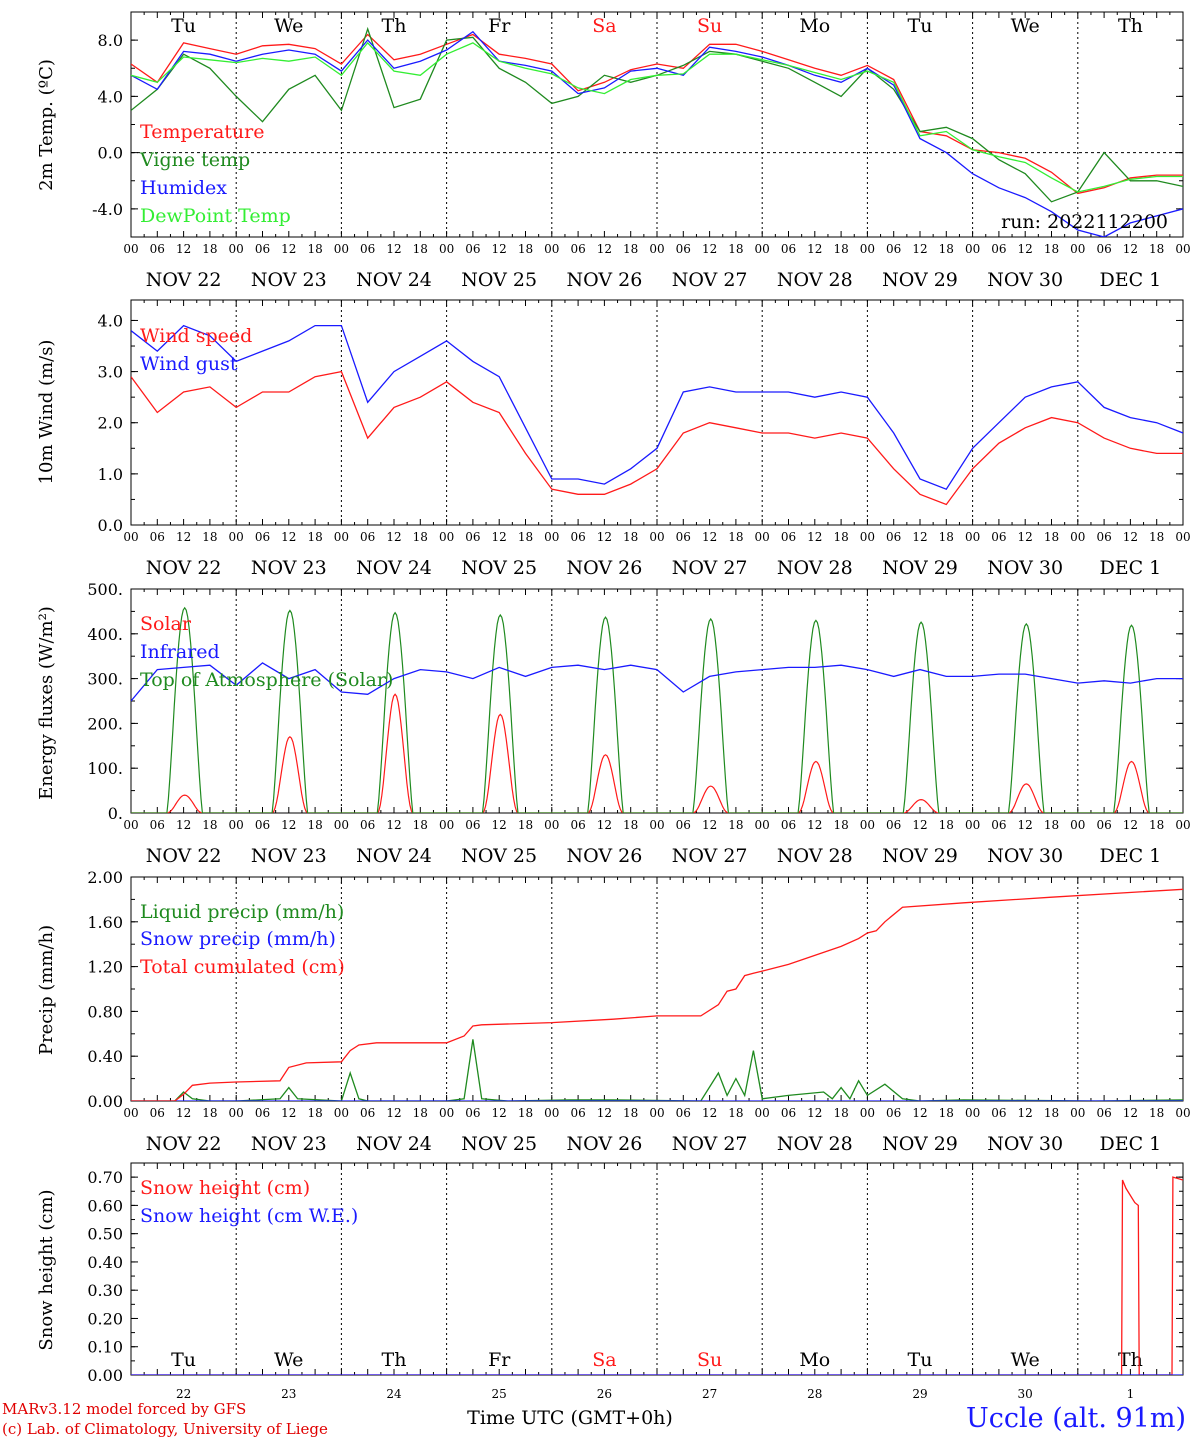 This screenshot has width=1194, height=1440. I want to click on weekday-label: Th, so click(394, 1360).